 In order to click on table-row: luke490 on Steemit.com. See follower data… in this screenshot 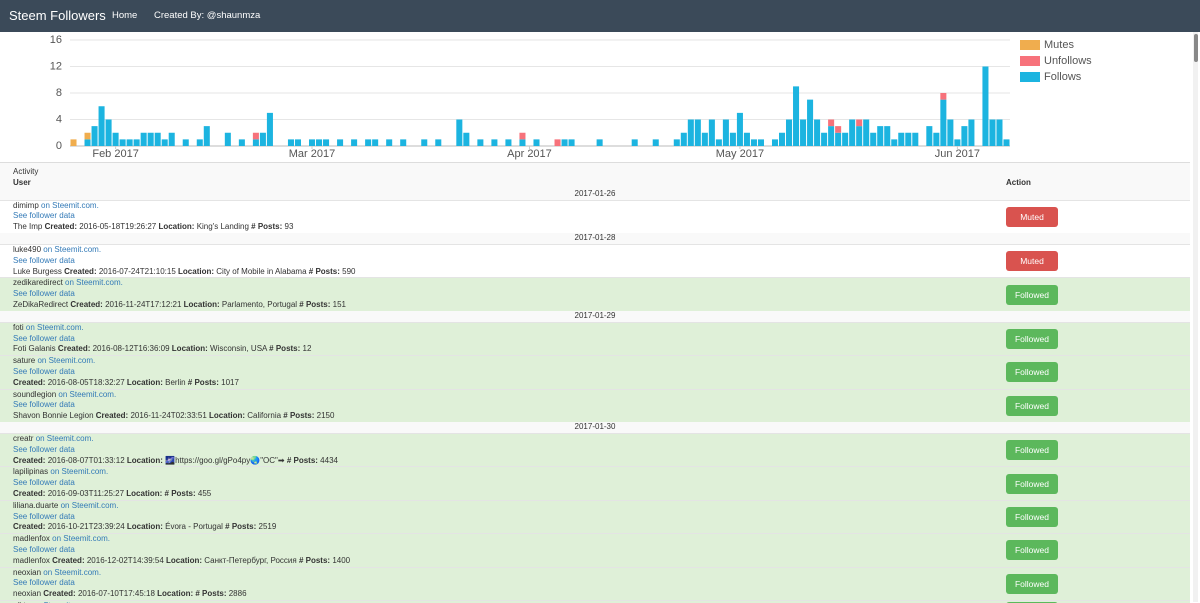, I will do `click(595, 260)`.